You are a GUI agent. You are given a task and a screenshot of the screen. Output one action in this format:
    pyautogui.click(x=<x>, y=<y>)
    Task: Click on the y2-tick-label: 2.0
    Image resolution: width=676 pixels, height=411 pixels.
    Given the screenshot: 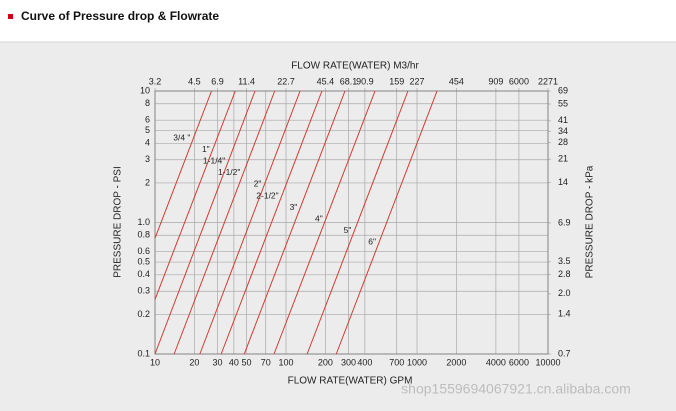 What is the action you would take?
    pyautogui.click(x=564, y=293)
    